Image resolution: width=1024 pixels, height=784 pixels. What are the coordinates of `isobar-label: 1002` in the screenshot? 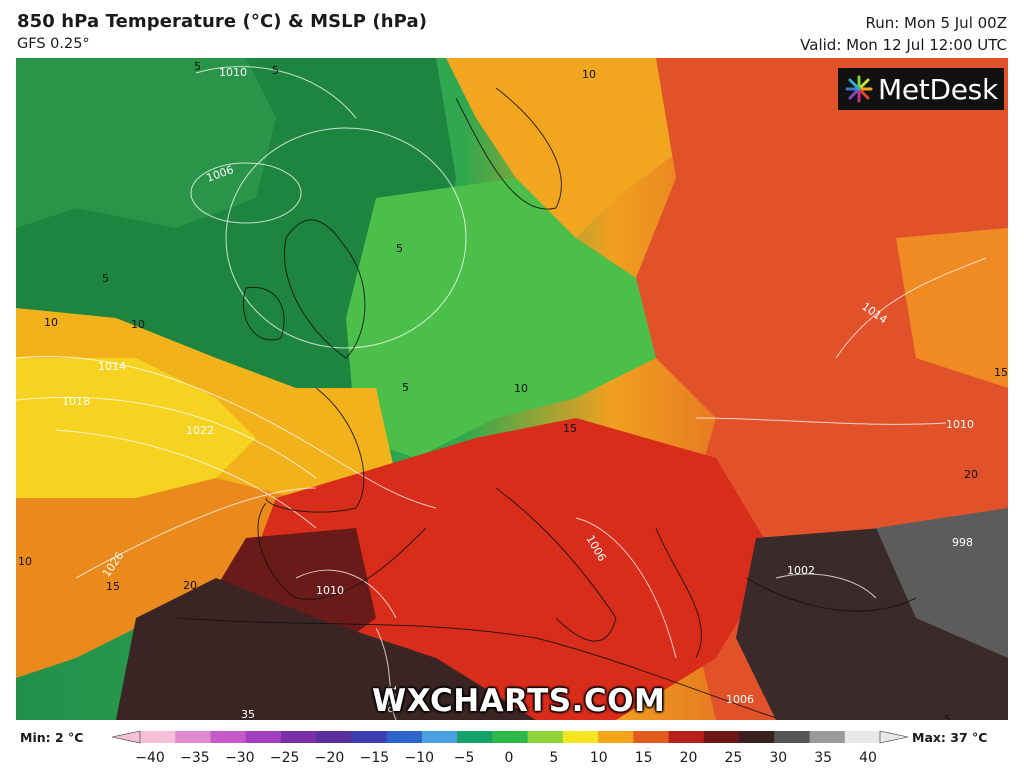 It's located at (801, 570).